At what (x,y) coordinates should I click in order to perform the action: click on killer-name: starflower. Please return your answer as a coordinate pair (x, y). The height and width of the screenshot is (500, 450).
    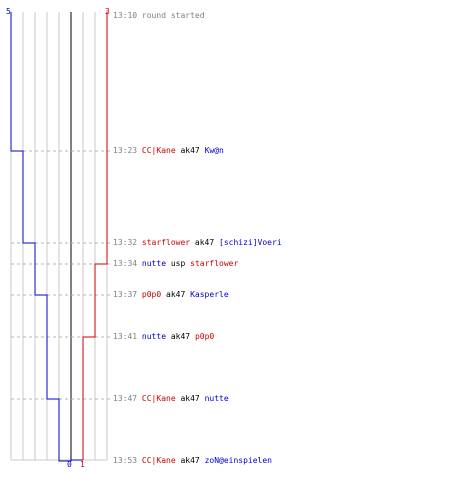
    Looking at the image, I should click on (166, 242).